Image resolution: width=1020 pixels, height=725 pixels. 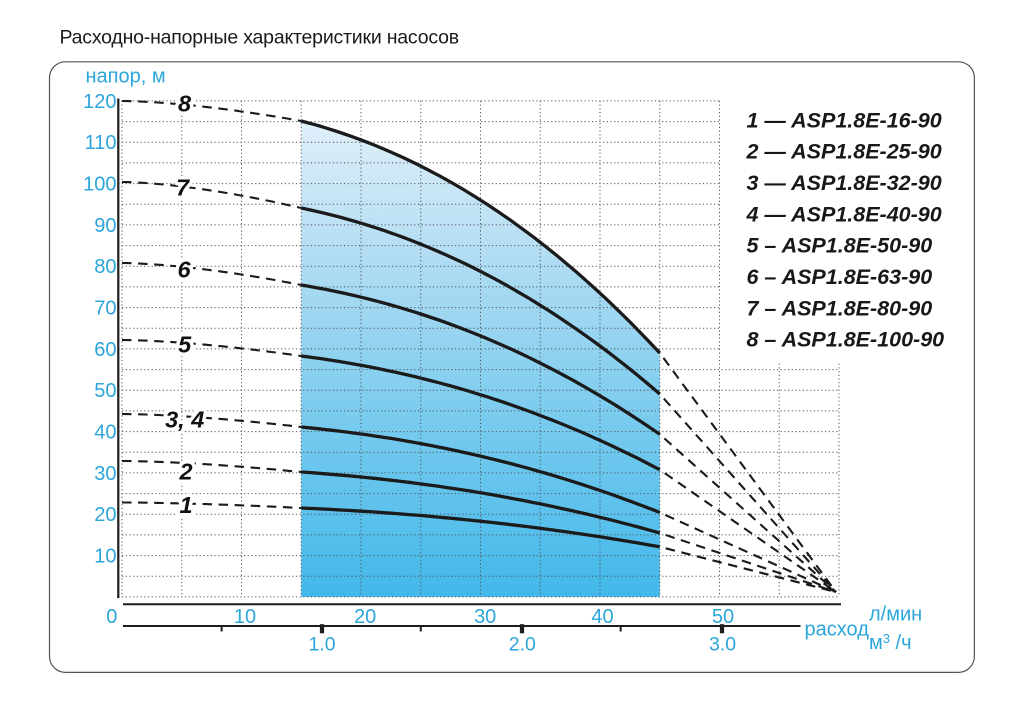 What do you see at coordinates (321, 645) in the screenshot?
I see `svg-text: 1.0` at bounding box center [321, 645].